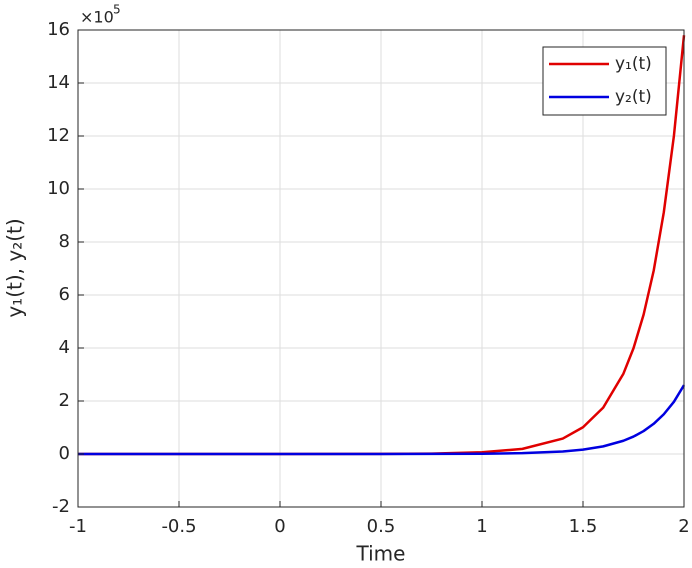 Image resolution: width=692 pixels, height=568 pixels. Describe the element at coordinates (64, 400) in the screenshot. I see `y-tick-label: 2` at that location.